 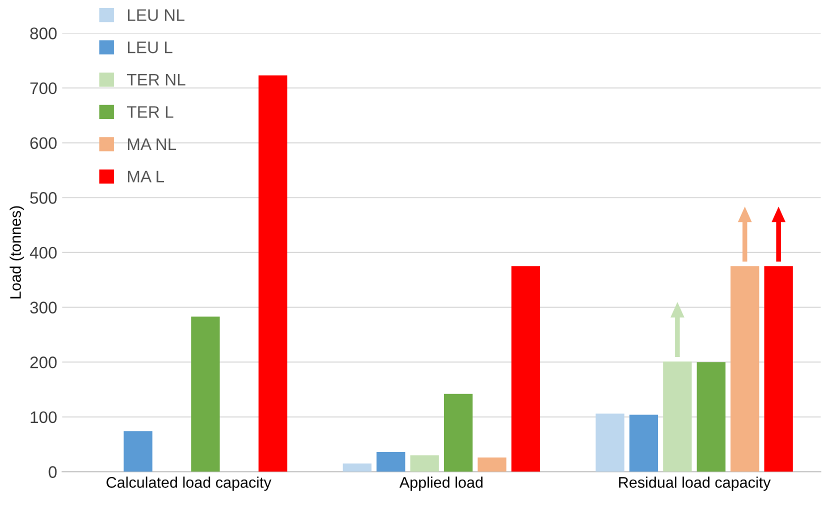 I want to click on y-tick-label: 300, so click(x=43, y=308).